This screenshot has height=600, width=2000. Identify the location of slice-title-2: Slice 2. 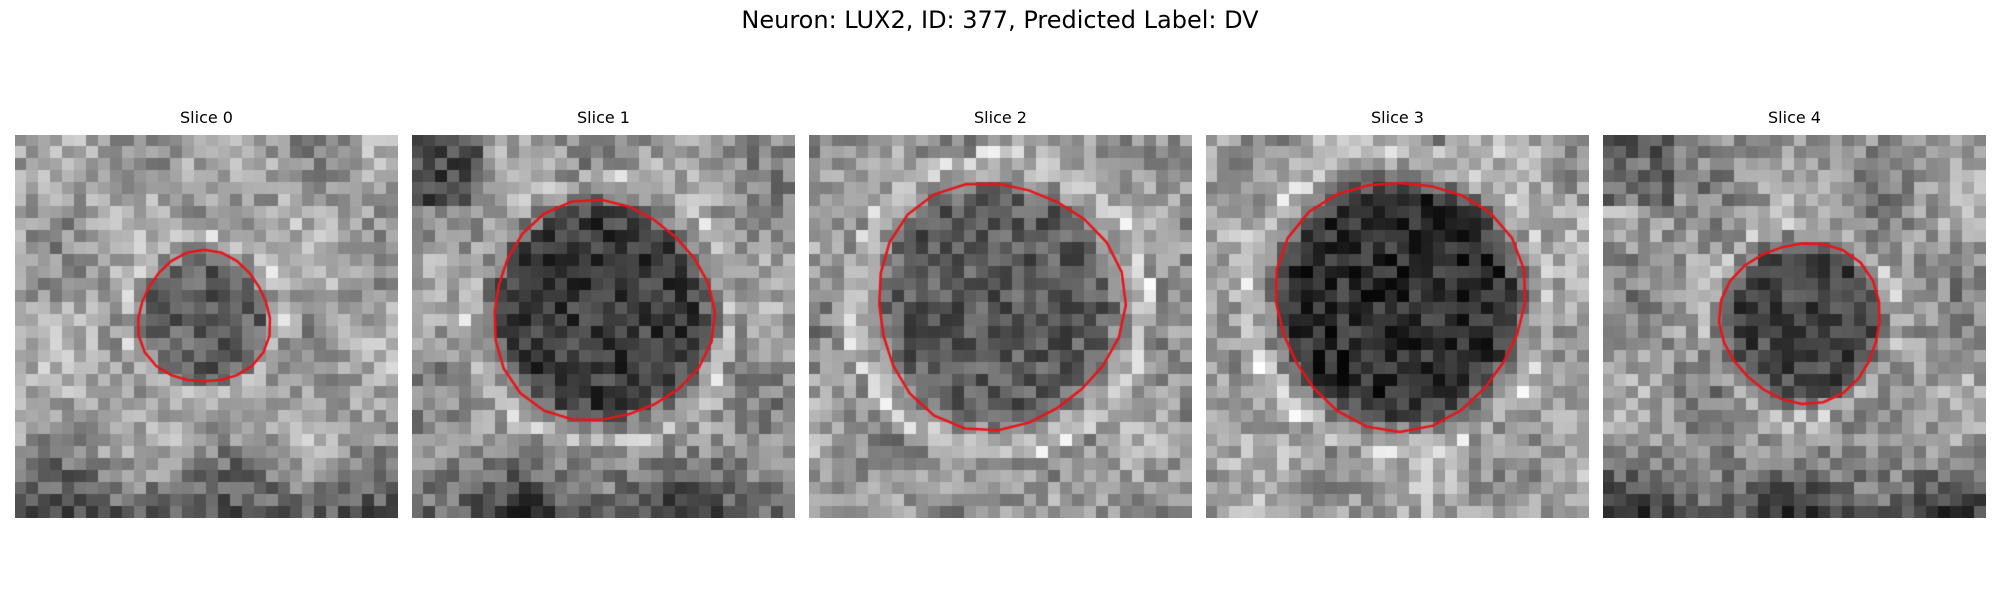
(1000, 117).